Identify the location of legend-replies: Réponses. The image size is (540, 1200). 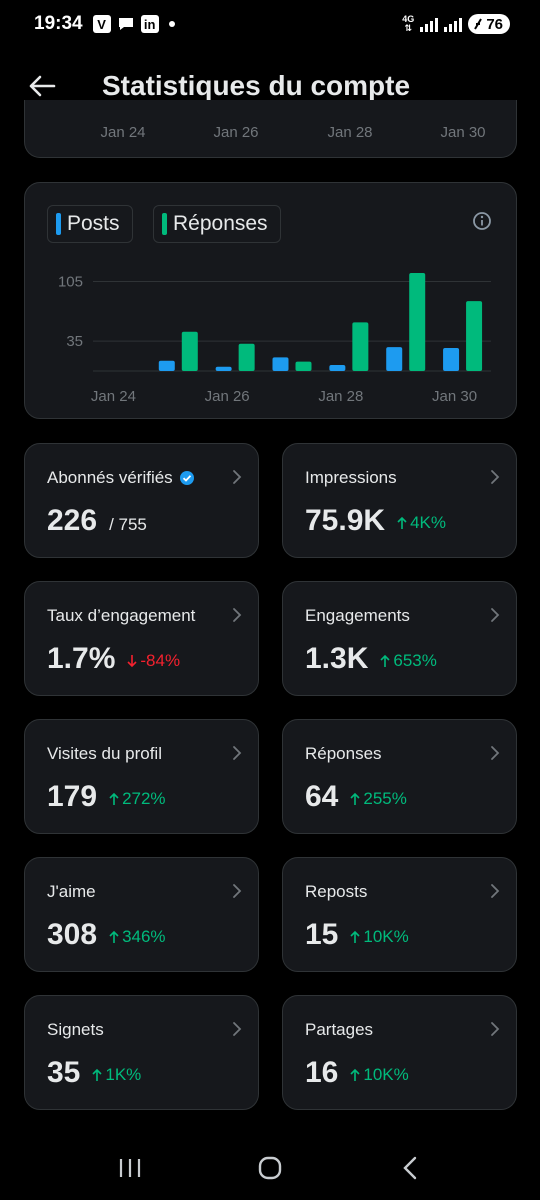
(217, 224).